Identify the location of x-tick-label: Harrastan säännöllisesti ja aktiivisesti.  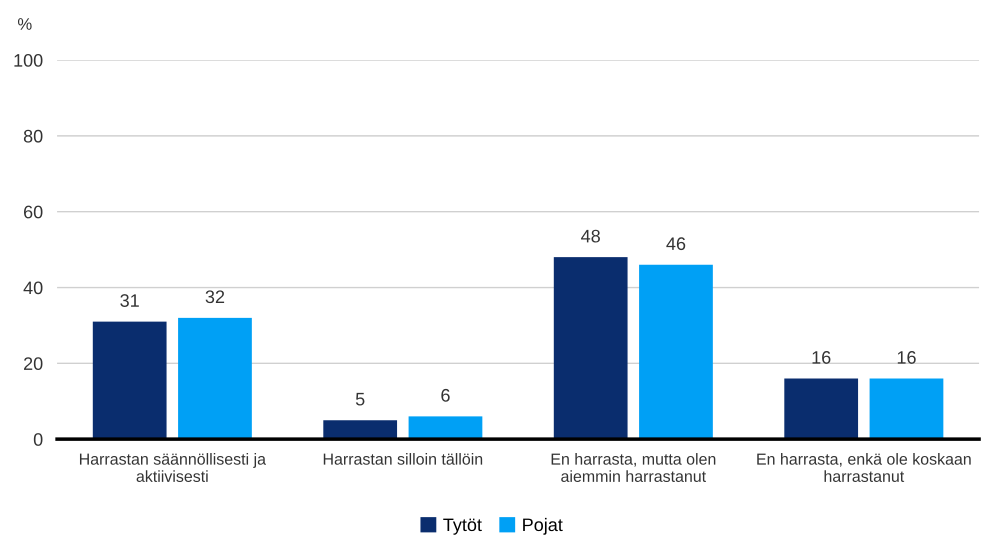
(173, 467).